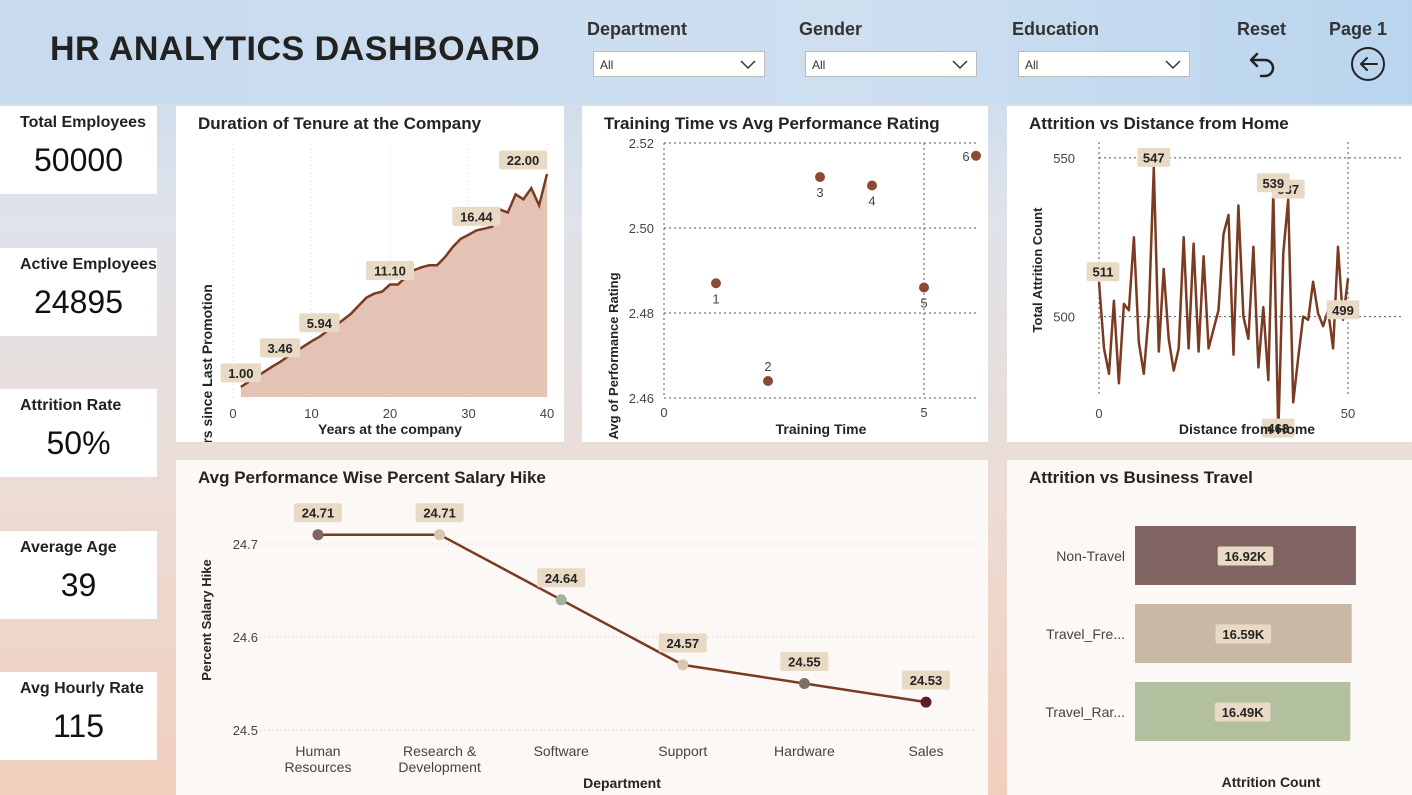 The height and width of the screenshot is (795, 1412). What do you see at coordinates (923, 412) in the screenshot?
I see `training-x-tick: 5` at bounding box center [923, 412].